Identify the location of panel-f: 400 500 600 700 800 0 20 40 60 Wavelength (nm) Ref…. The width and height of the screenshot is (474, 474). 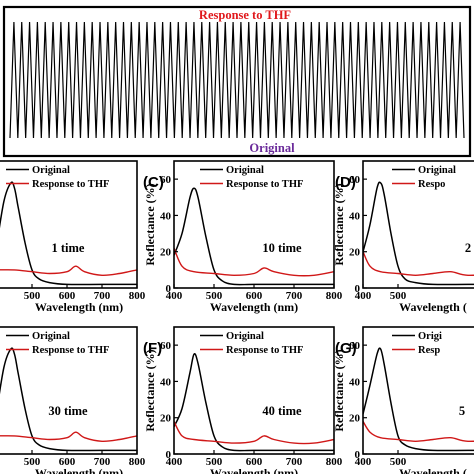
(243, 400).